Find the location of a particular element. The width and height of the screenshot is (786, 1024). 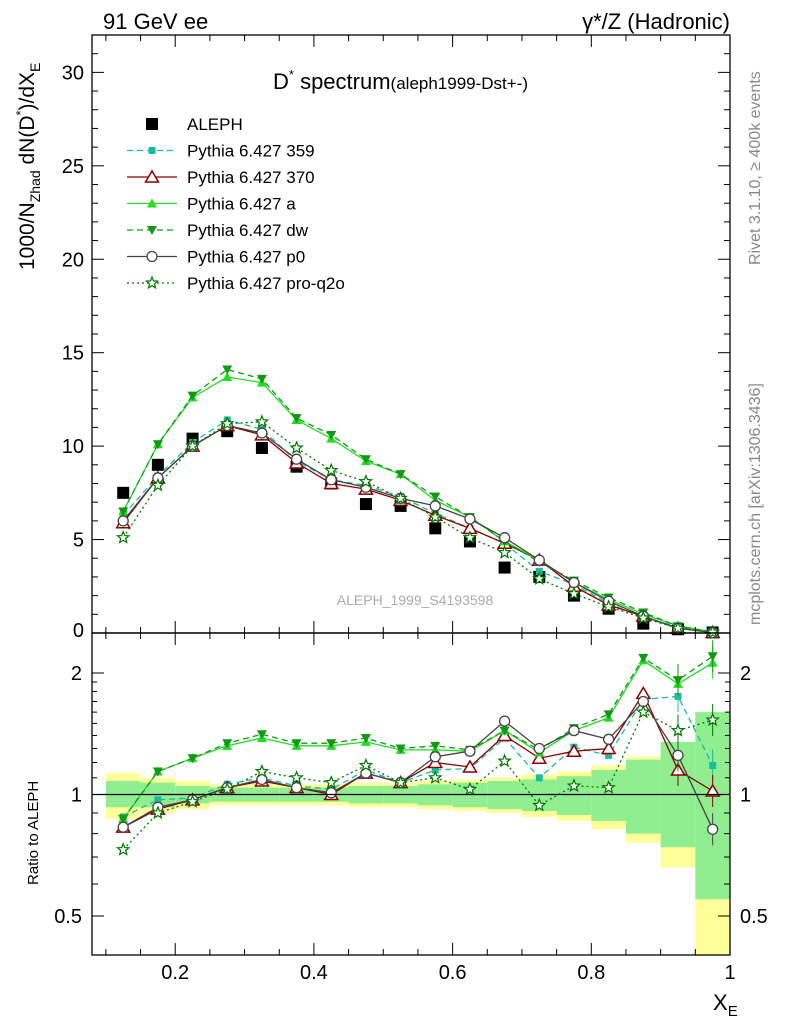

header-left: 91 GeV ee is located at coordinates (155, 21).